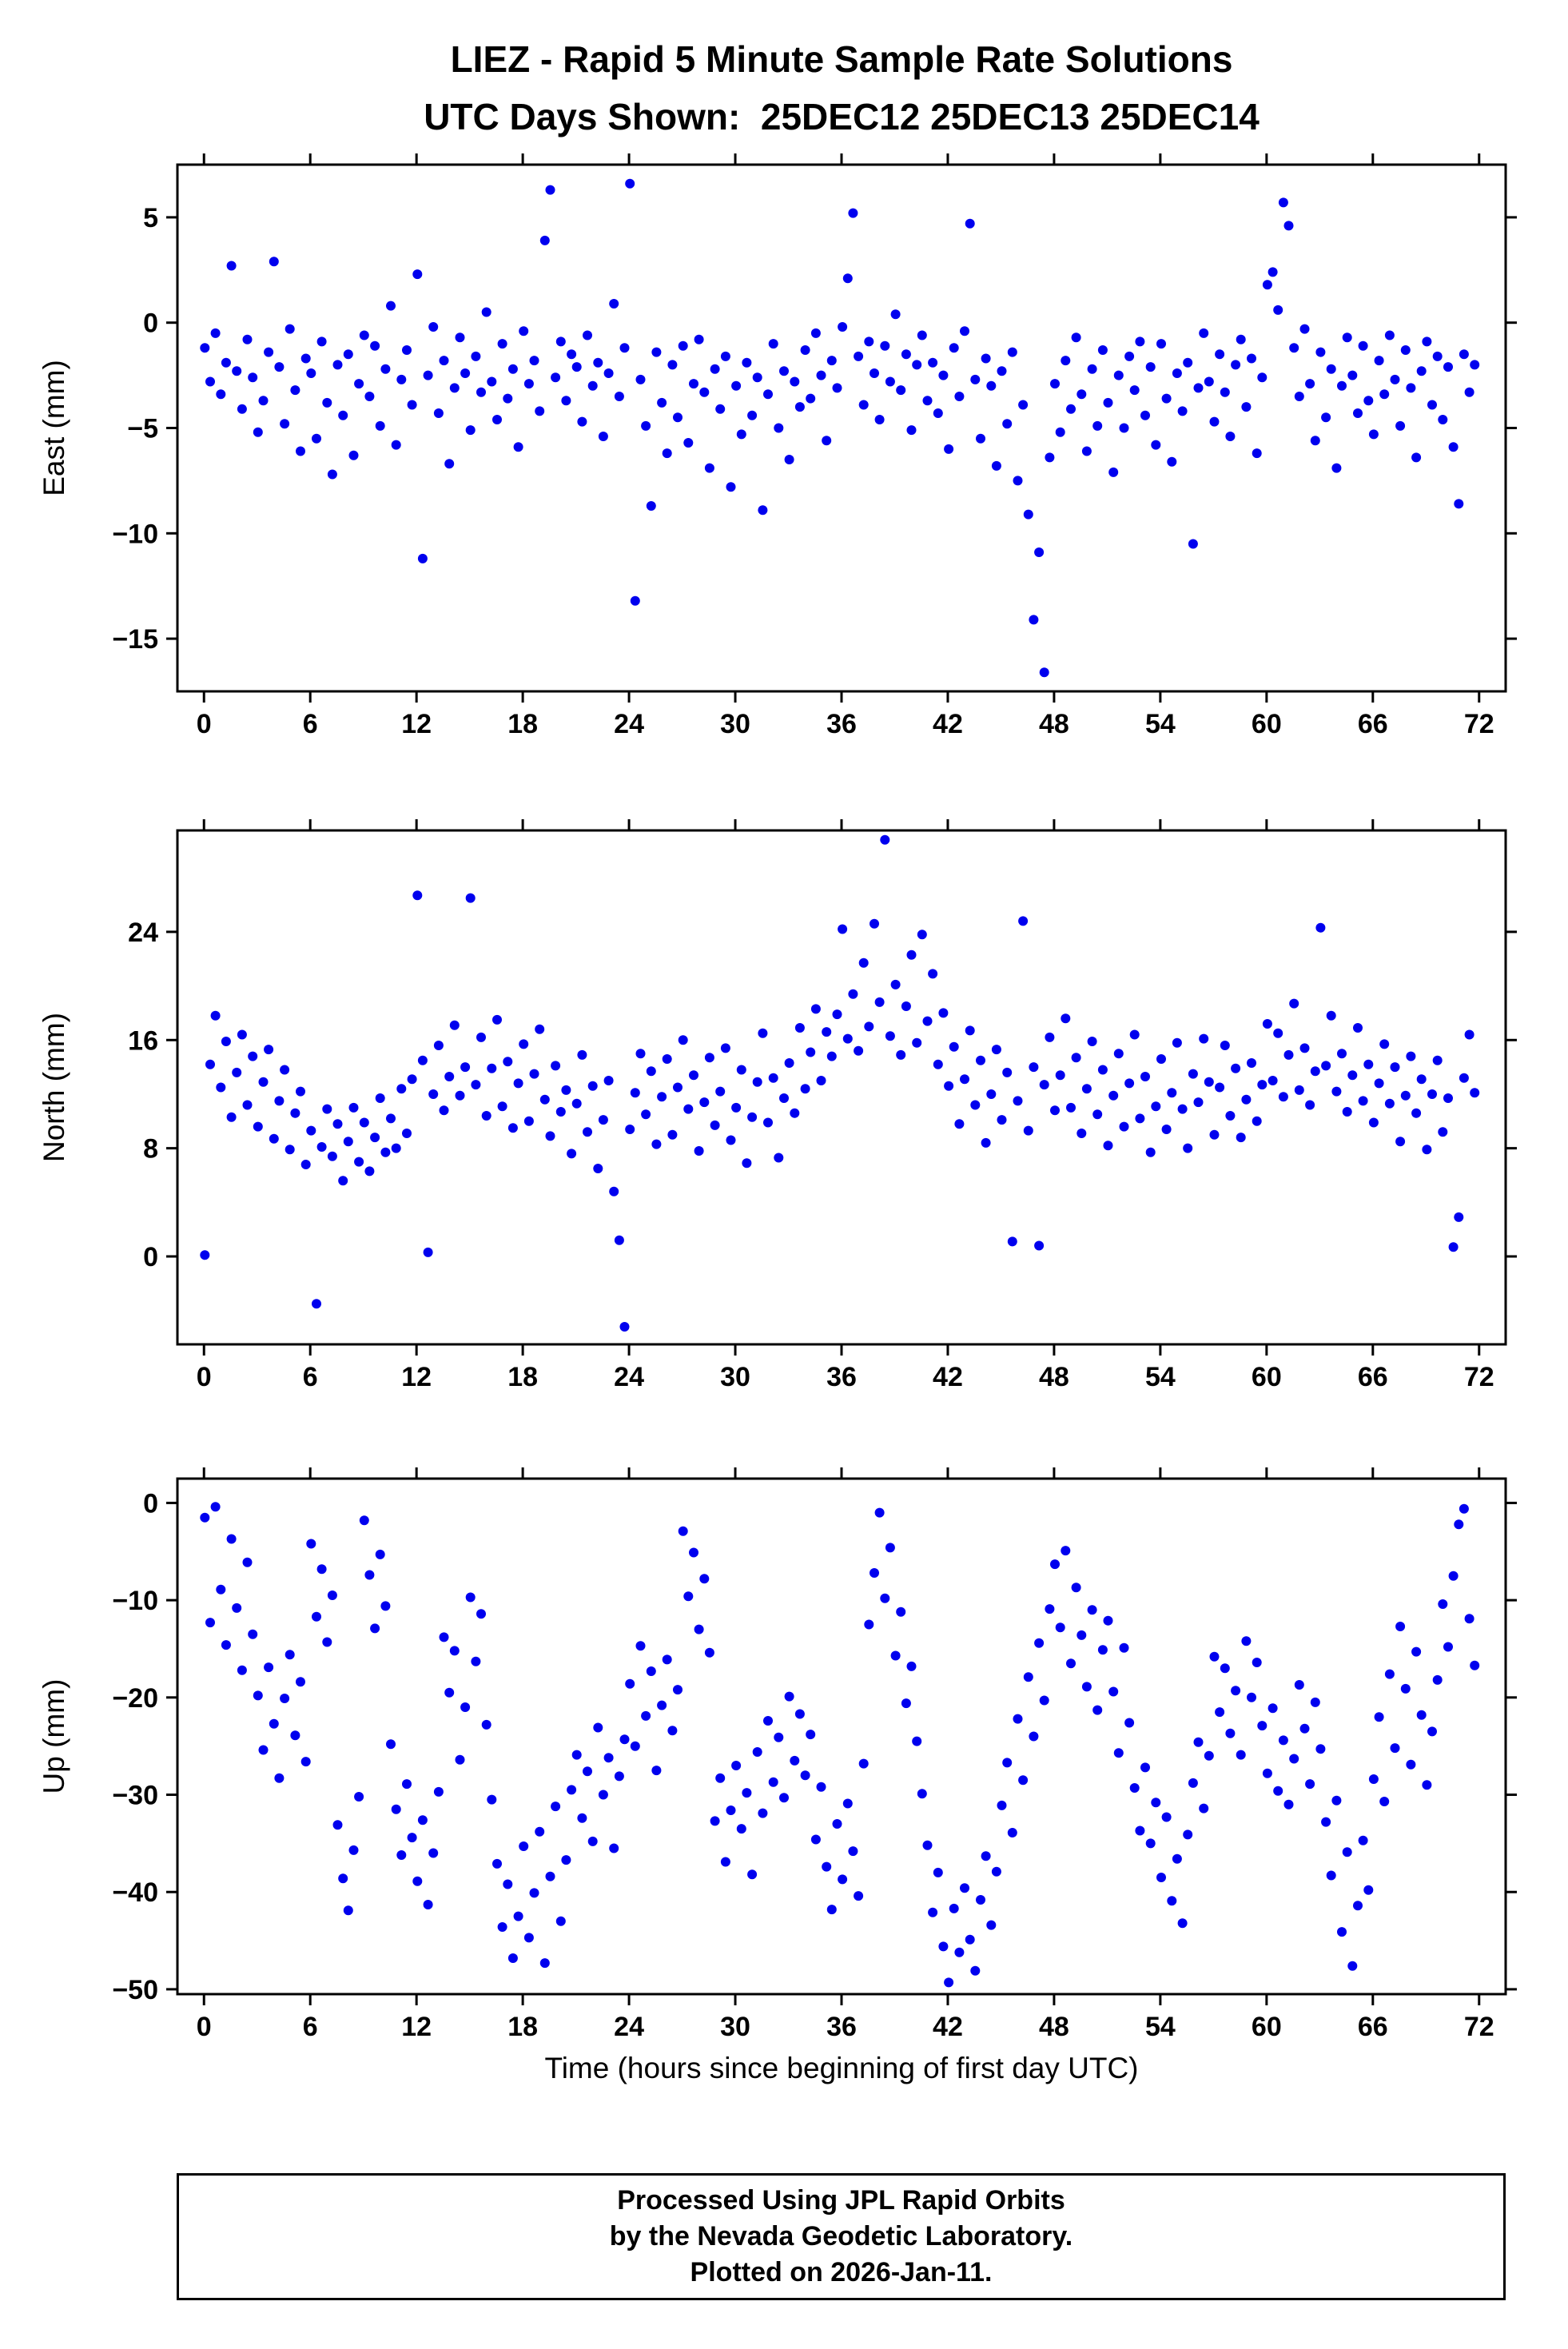 This screenshot has width=1568, height=2349. Describe the element at coordinates (142, 429) in the screenshot. I see `y-tick-label: −5` at that location.